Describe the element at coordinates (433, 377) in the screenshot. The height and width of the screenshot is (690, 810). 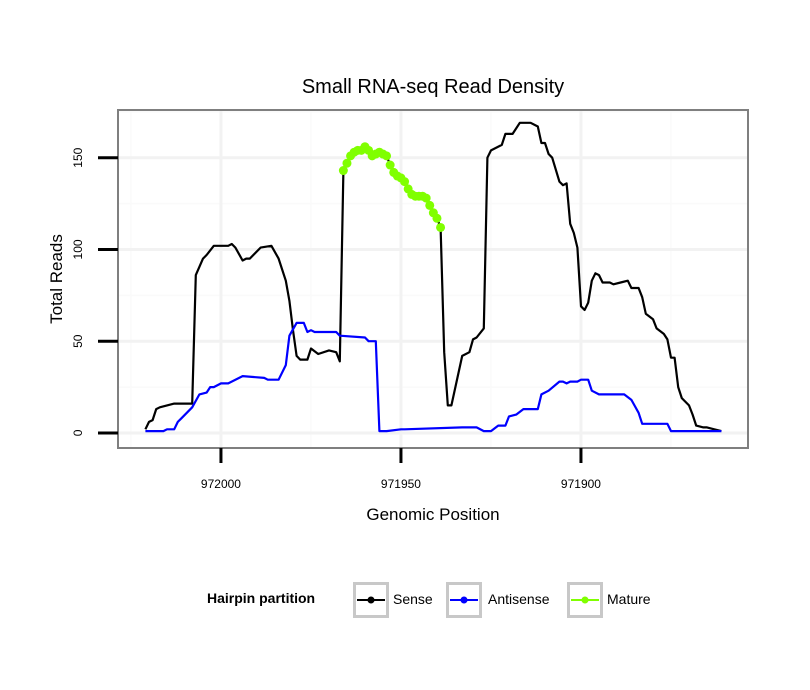
I see `antisense-line` at that location.